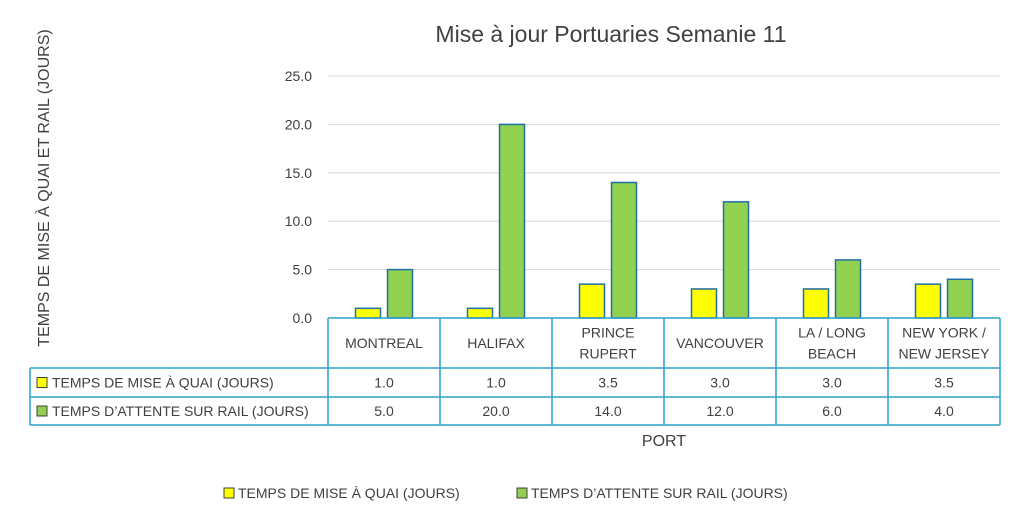 Image resolution: width=1023 pixels, height=520 pixels. Describe the element at coordinates (496, 343) in the screenshot. I see `category-label: HALIFAX` at that location.